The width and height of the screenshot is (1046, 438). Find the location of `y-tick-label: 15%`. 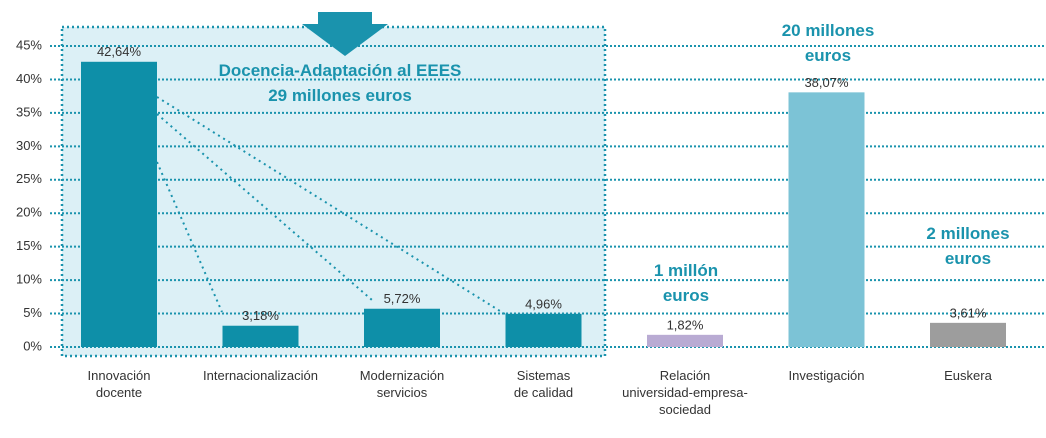

y-tick-label: 15% is located at coordinates (29, 245).